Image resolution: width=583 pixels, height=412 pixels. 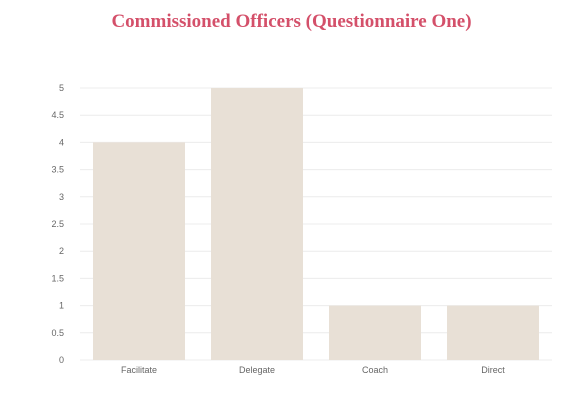 What do you see at coordinates (61, 197) in the screenshot?
I see `y-tick-label: 3` at bounding box center [61, 197].